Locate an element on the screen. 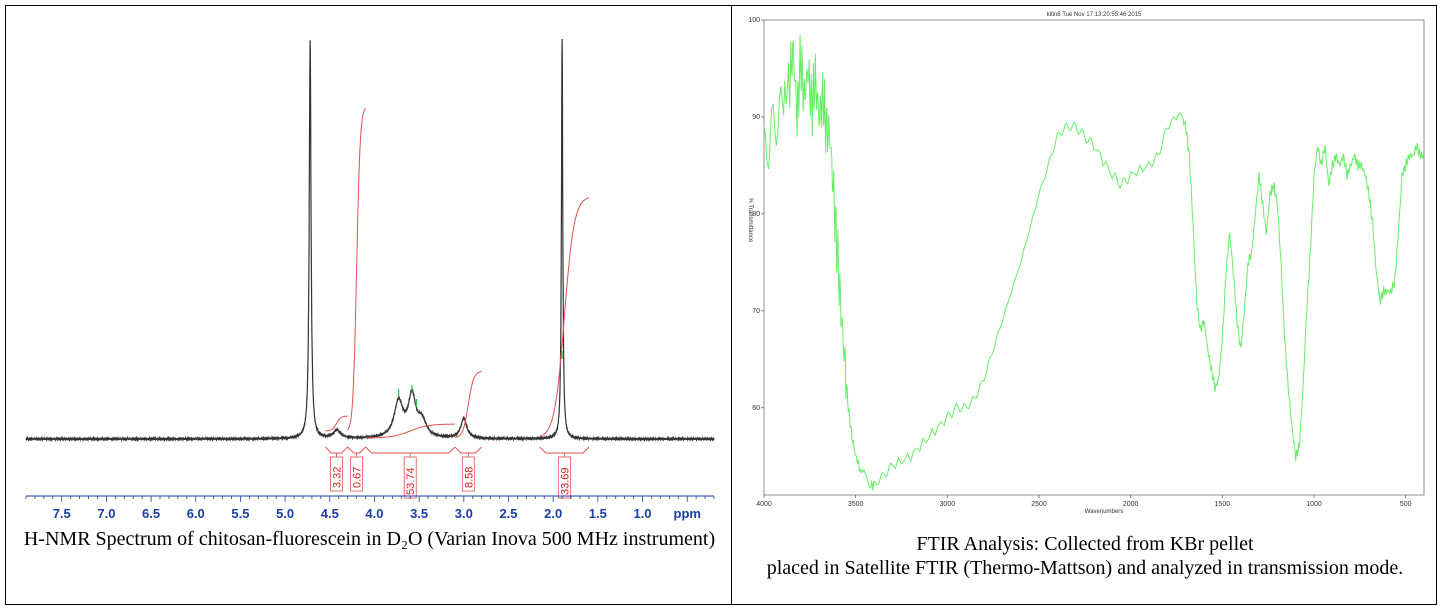 This screenshot has height=610, width=1442. ftir-y-axis-label: % Transmittance is located at coordinates (750, 220).